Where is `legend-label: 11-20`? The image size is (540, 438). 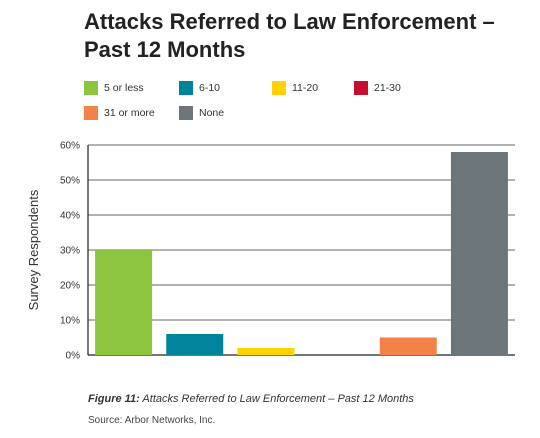
legend-label: 11-20 is located at coordinates (305, 88).